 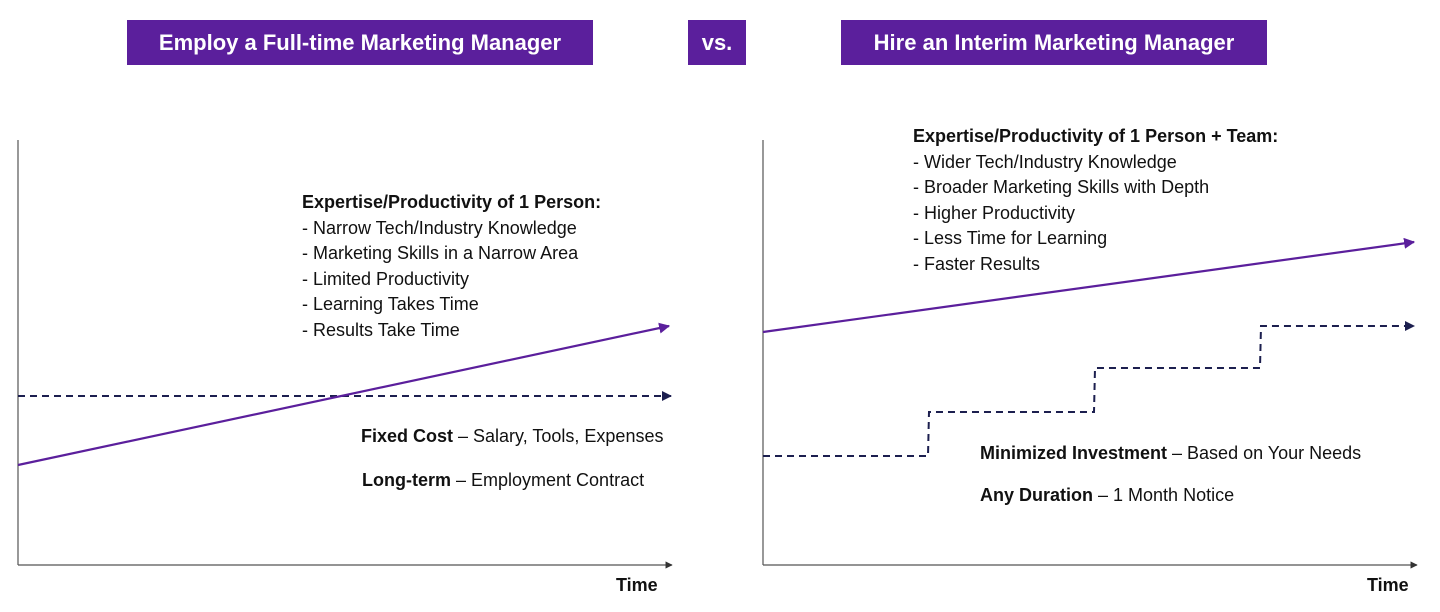 I want to click on list-item: - Limited Productivity, so click(x=386, y=278).